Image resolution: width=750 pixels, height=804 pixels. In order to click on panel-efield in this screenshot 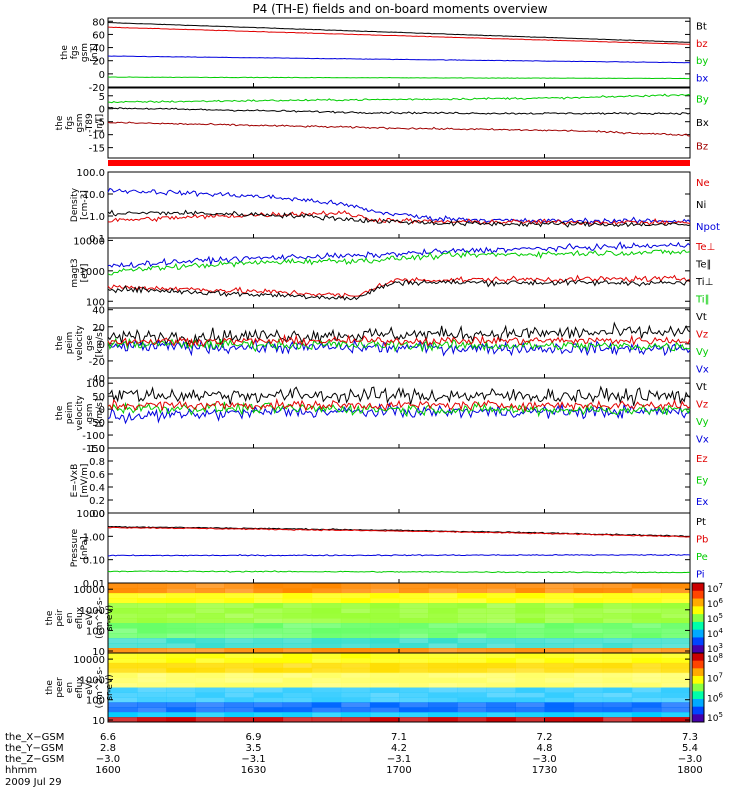, I will do `click(399, 480)`.